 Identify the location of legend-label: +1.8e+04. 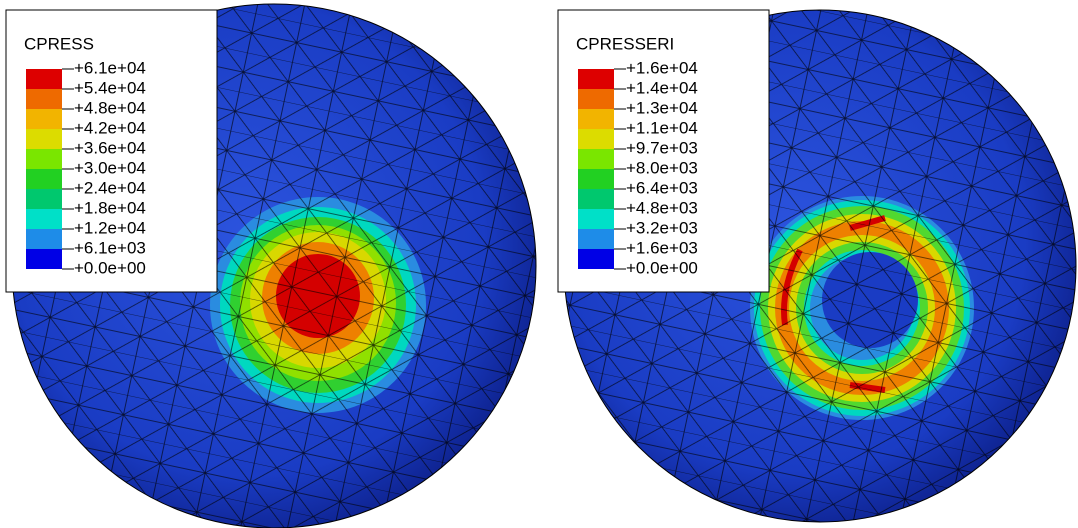
(110, 207).